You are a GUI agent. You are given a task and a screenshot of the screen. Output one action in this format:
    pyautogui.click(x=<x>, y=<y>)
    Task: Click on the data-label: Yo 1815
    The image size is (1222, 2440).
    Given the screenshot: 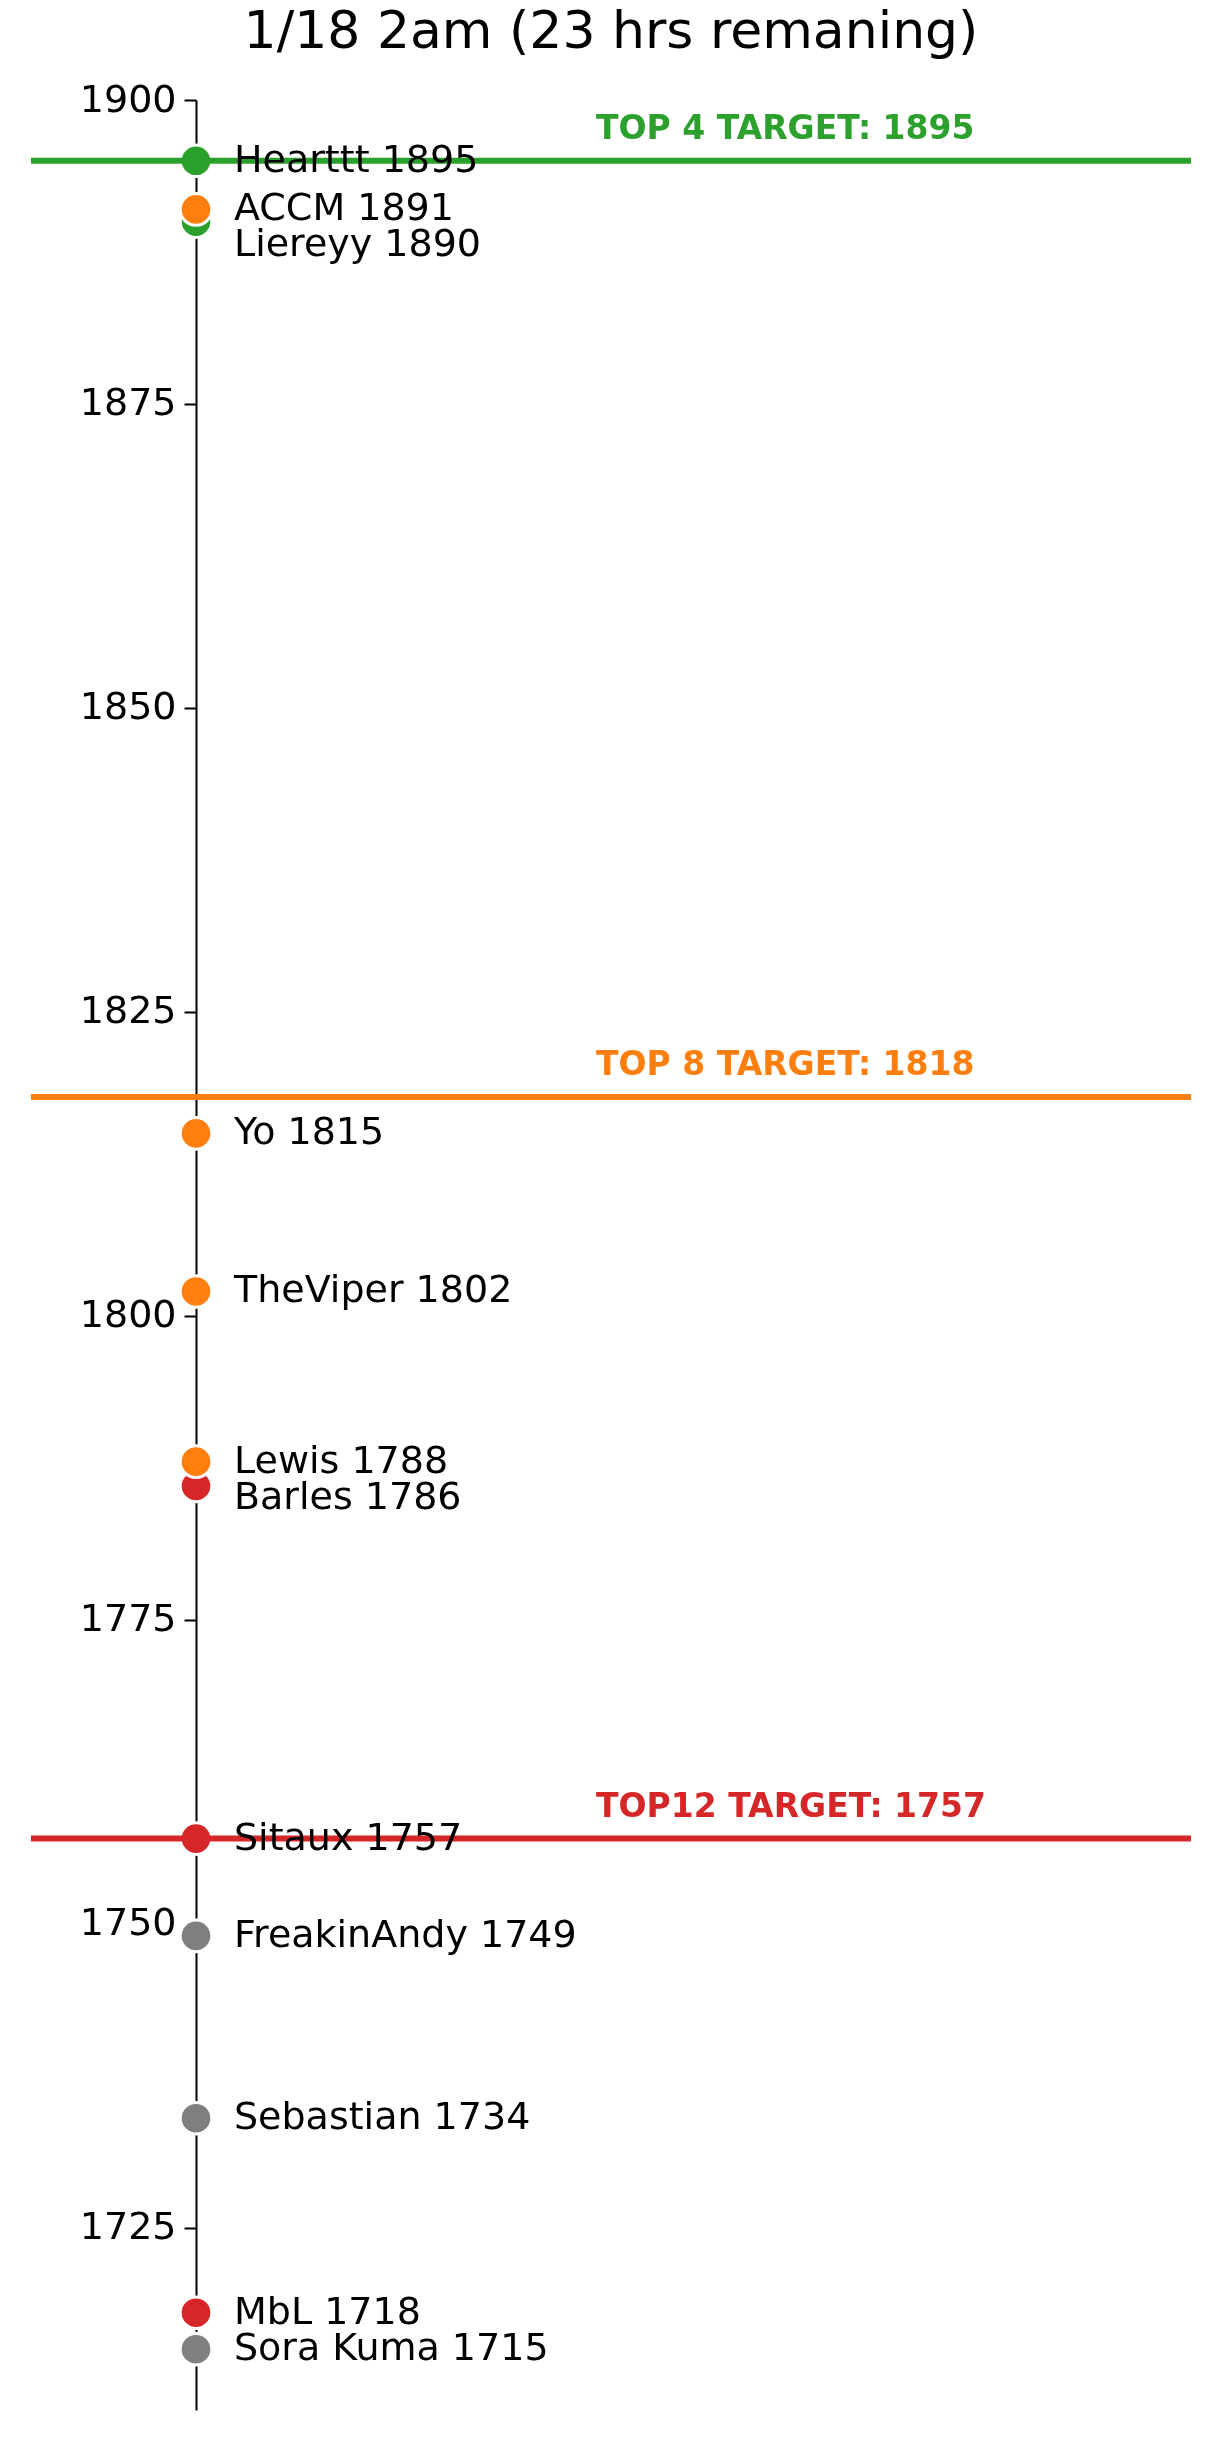 What is the action you would take?
    pyautogui.click(x=309, y=1131)
    